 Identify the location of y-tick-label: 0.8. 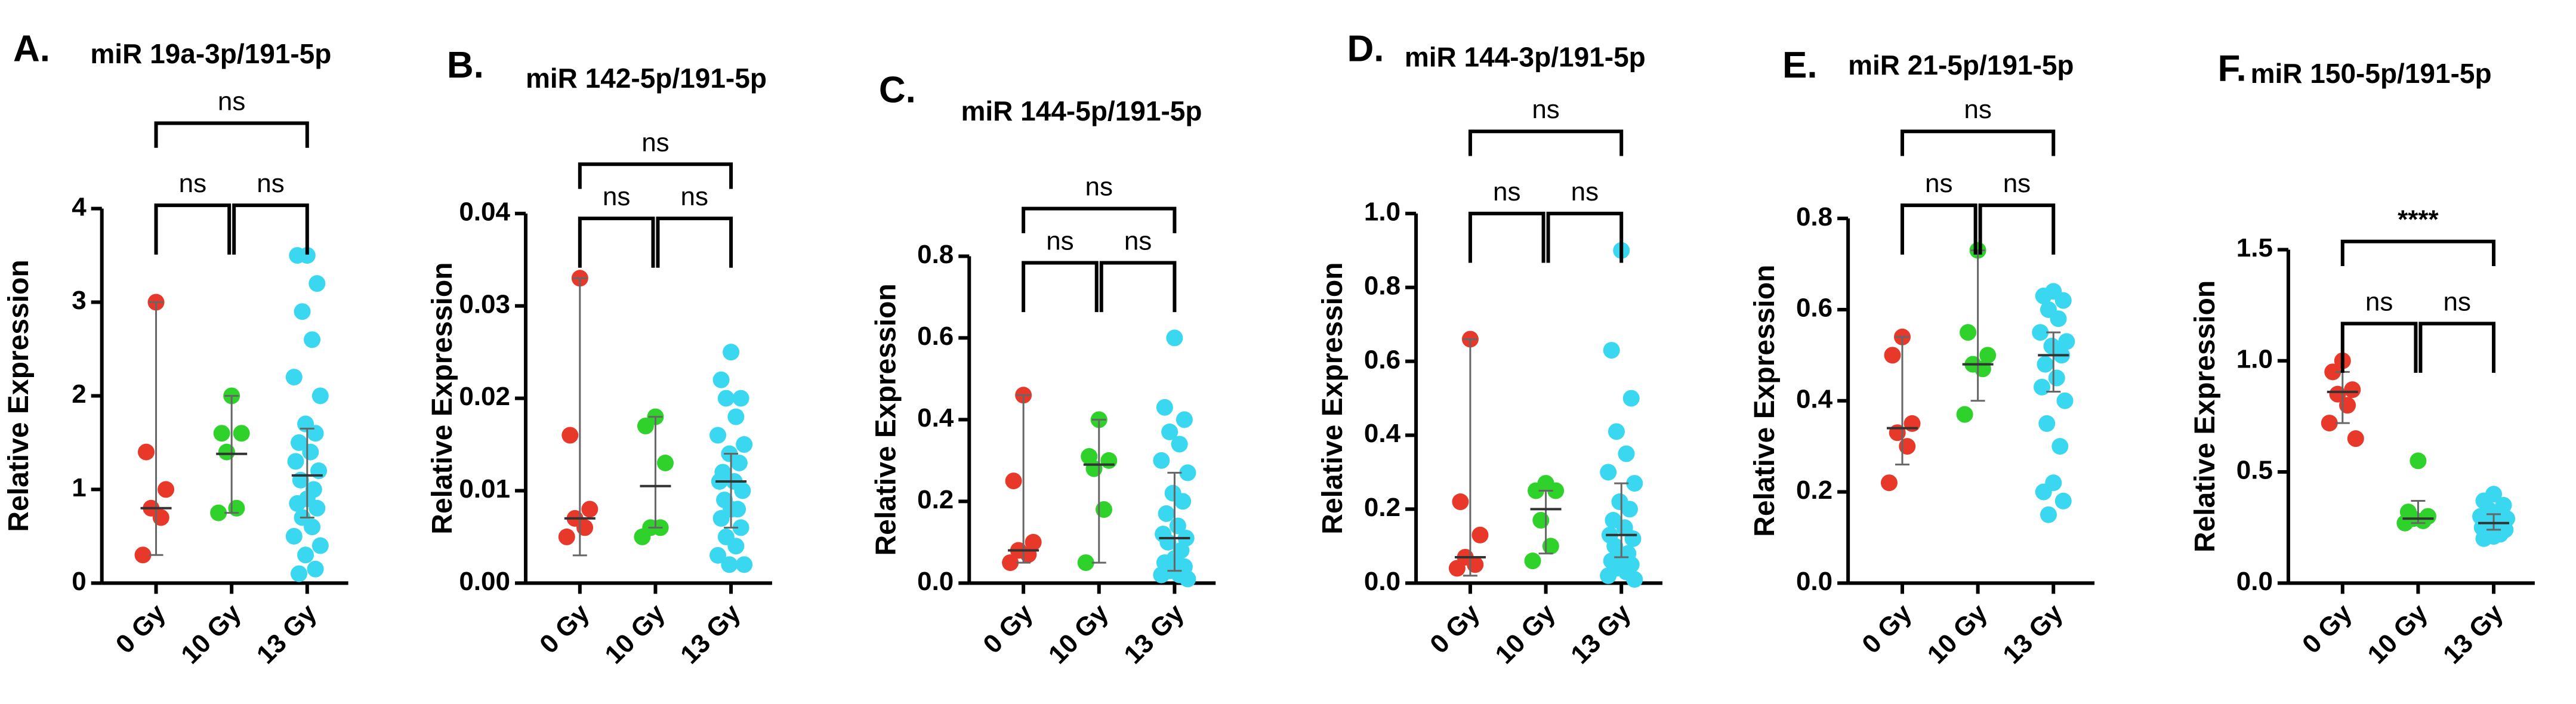
(1382, 285).